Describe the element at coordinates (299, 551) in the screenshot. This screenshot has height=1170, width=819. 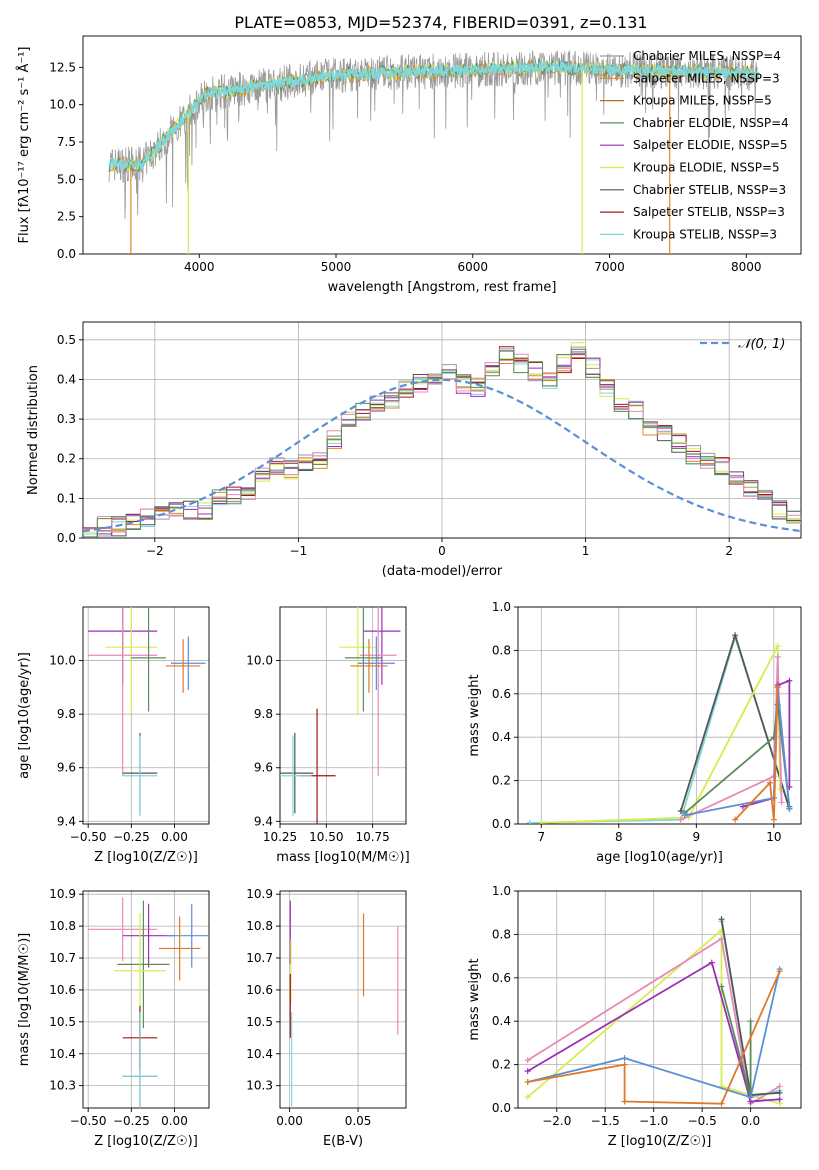
I see `x-tick-label: −1` at that location.